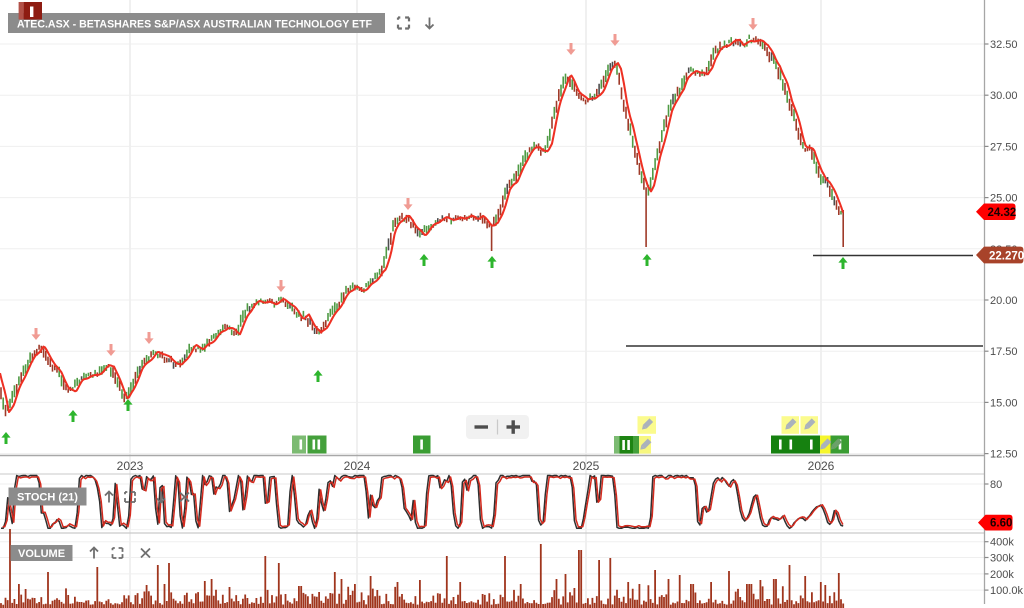  What do you see at coordinates (130, 466) in the screenshot?
I see `svg-text: 2023` at bounding box center [130, 466].